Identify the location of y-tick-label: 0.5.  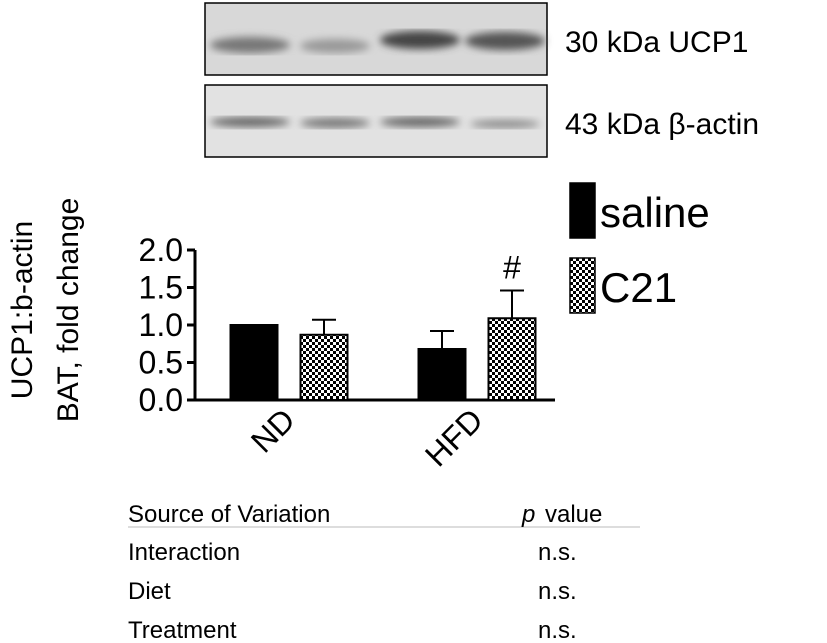
(161, 363).